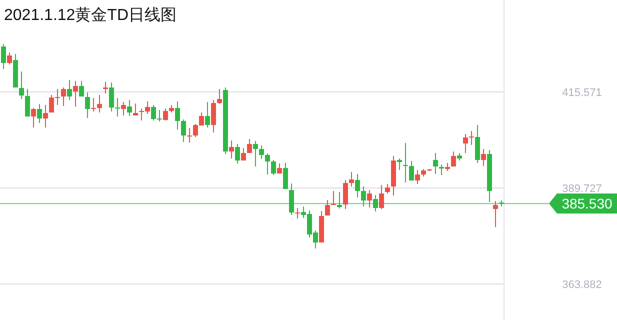 The image size is (617, 320). What do you see at coordinates (90, 15) in the screenshot?
I see `chart-title: 2021.1.12黄金TD日线图` at bounding box center [90, 15].